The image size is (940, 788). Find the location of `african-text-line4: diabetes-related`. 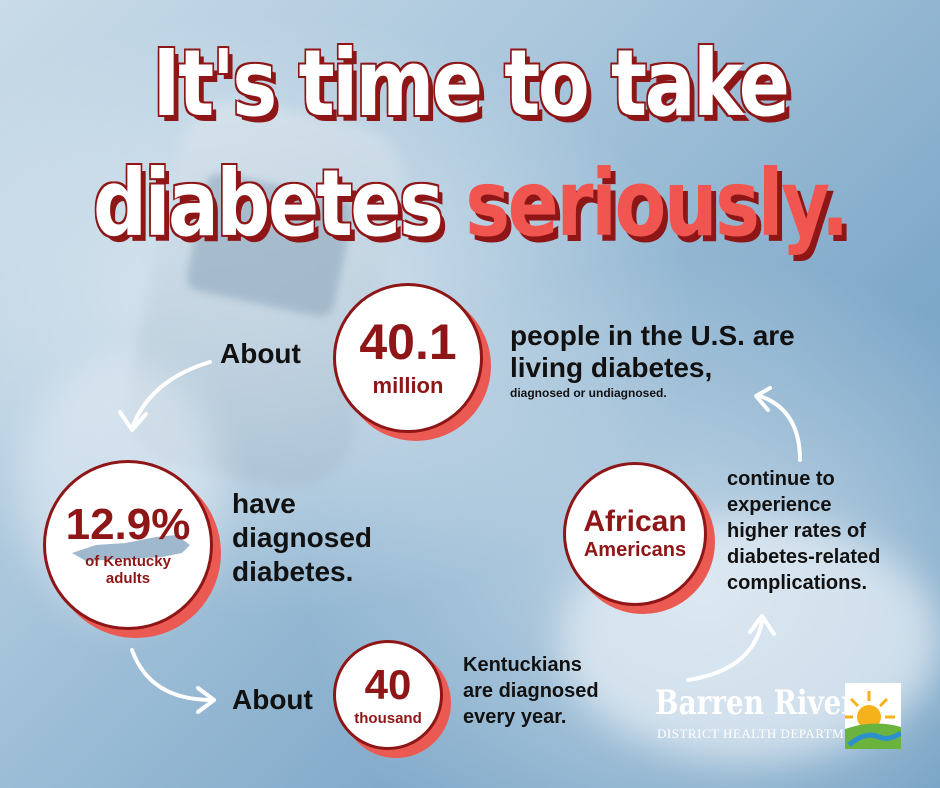

african-text-line4: diabetes-related is located at coordinates (804, 557).